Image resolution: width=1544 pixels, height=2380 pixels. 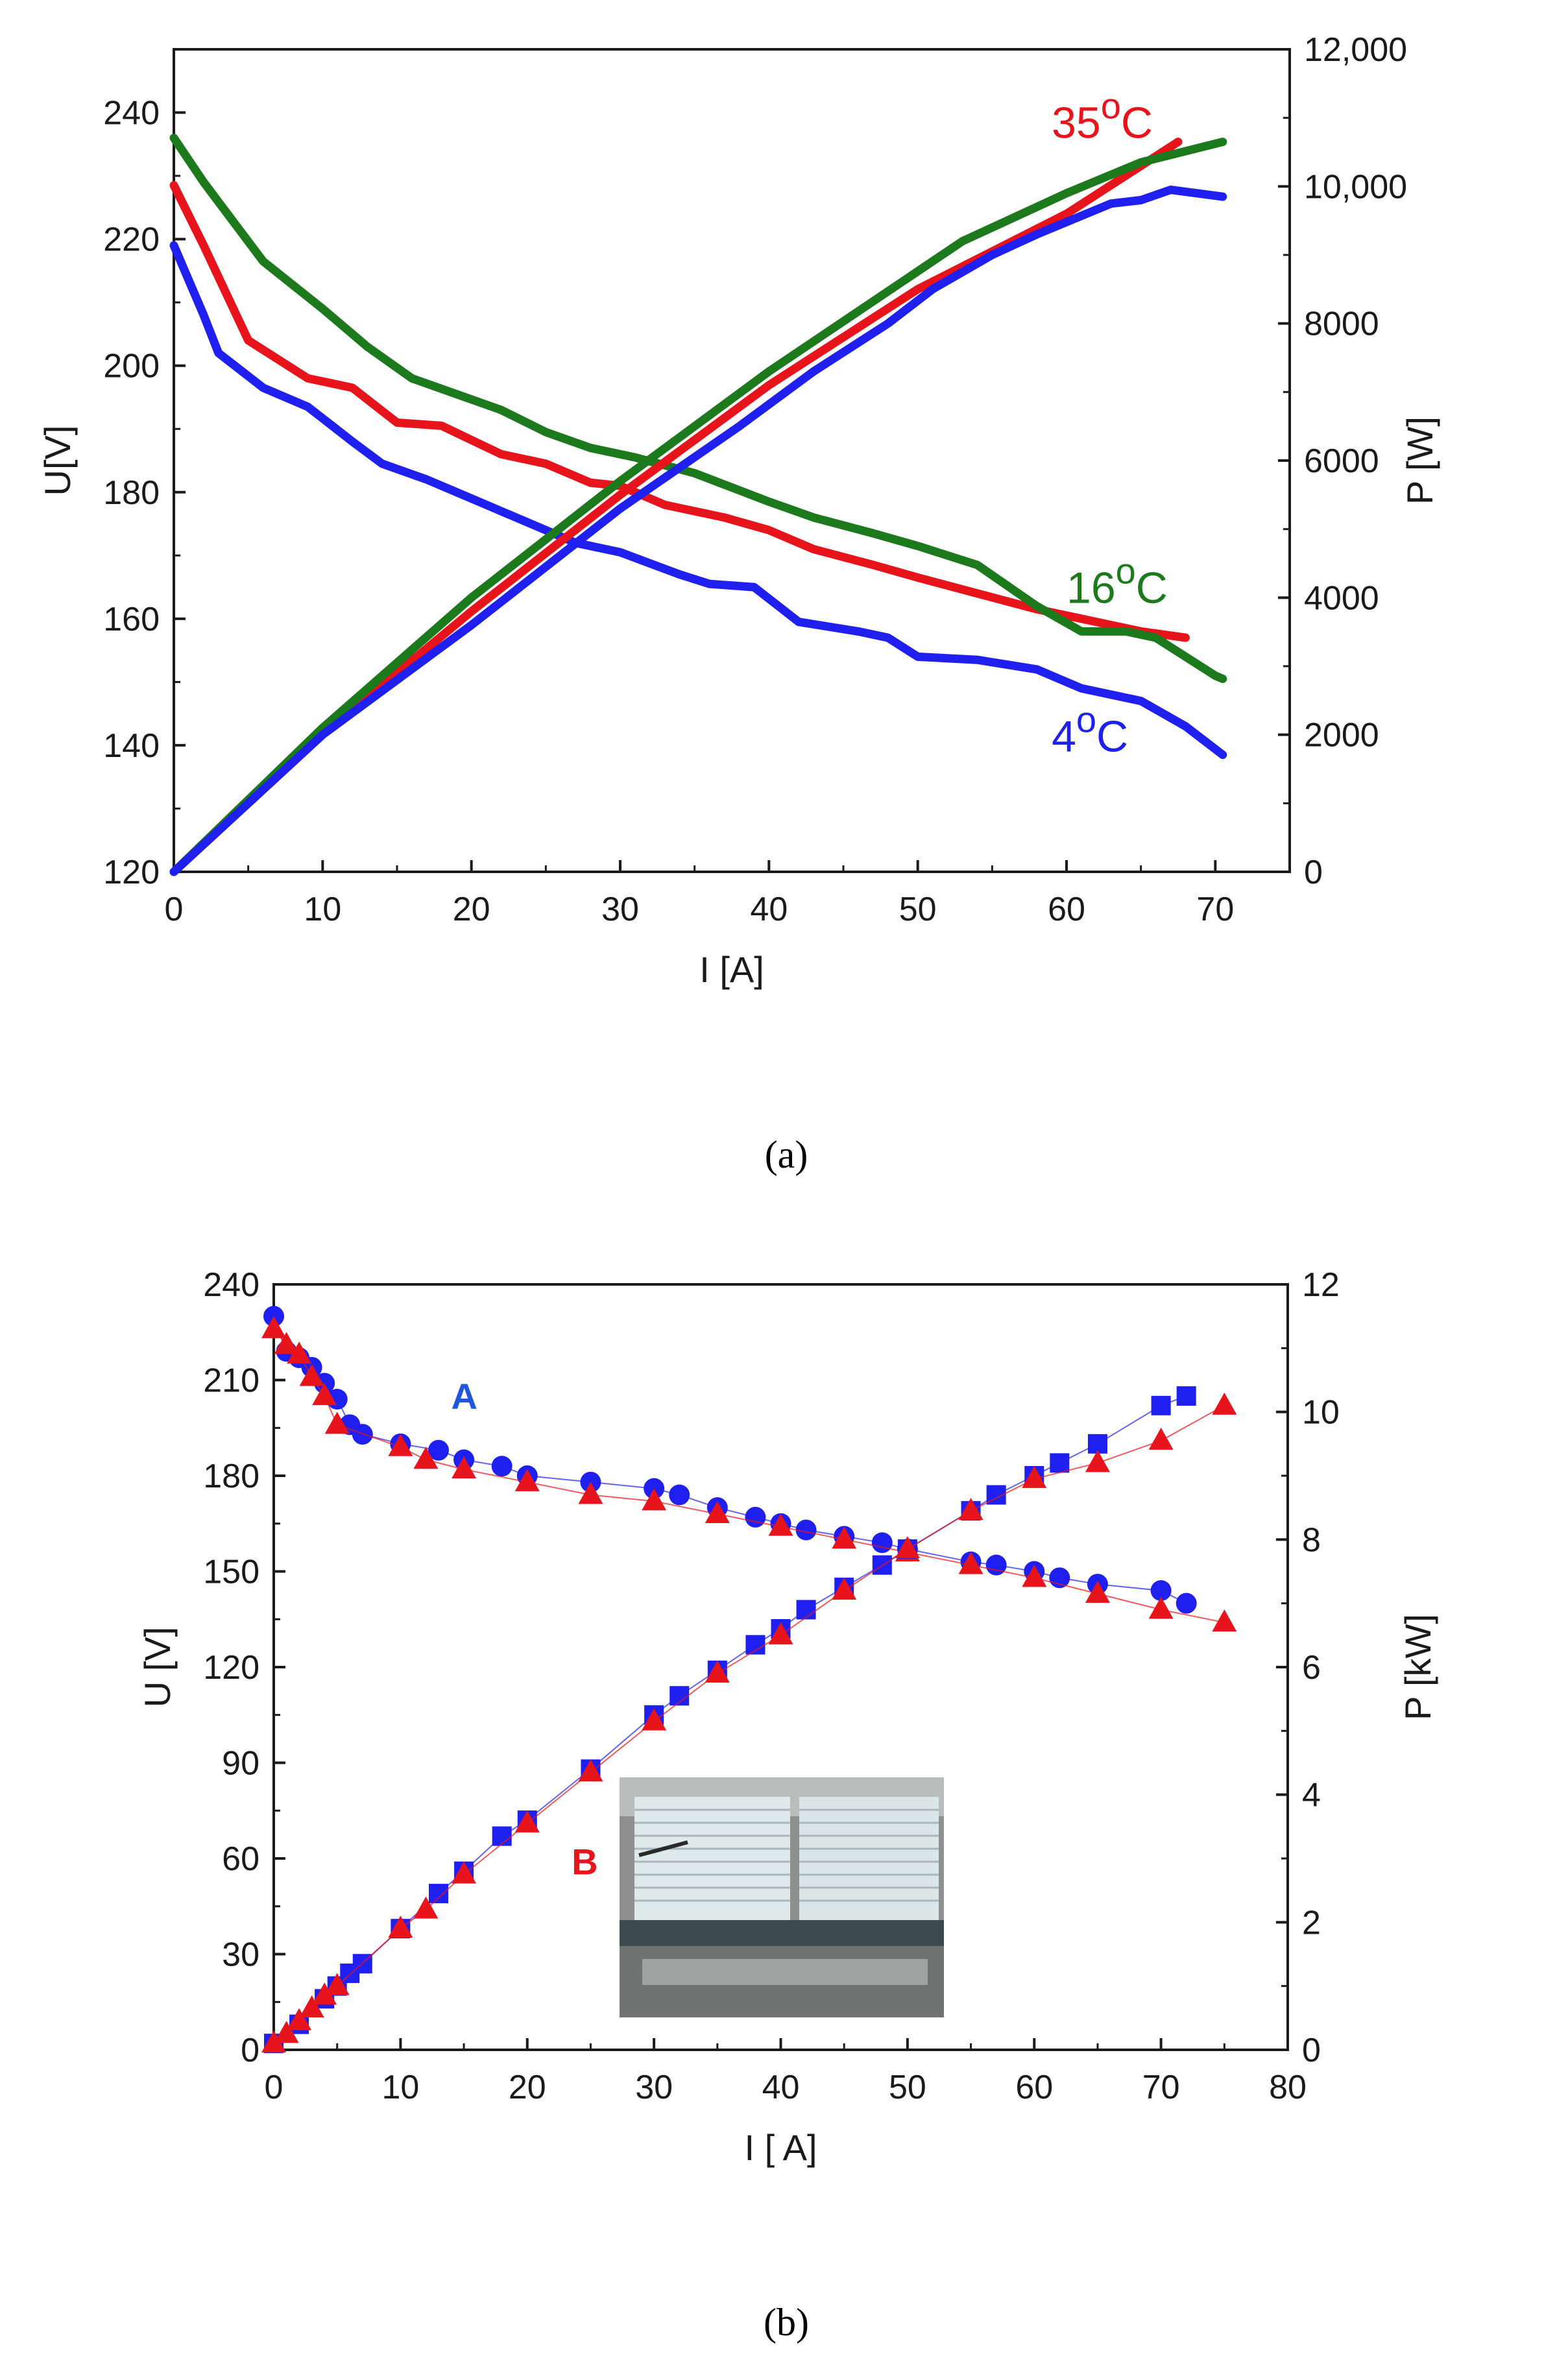 What do you see at coordinates (1311, 2050) in the screenshot?
I see `y-right-tick-label: 0` at bounding box center [1311, 2050].